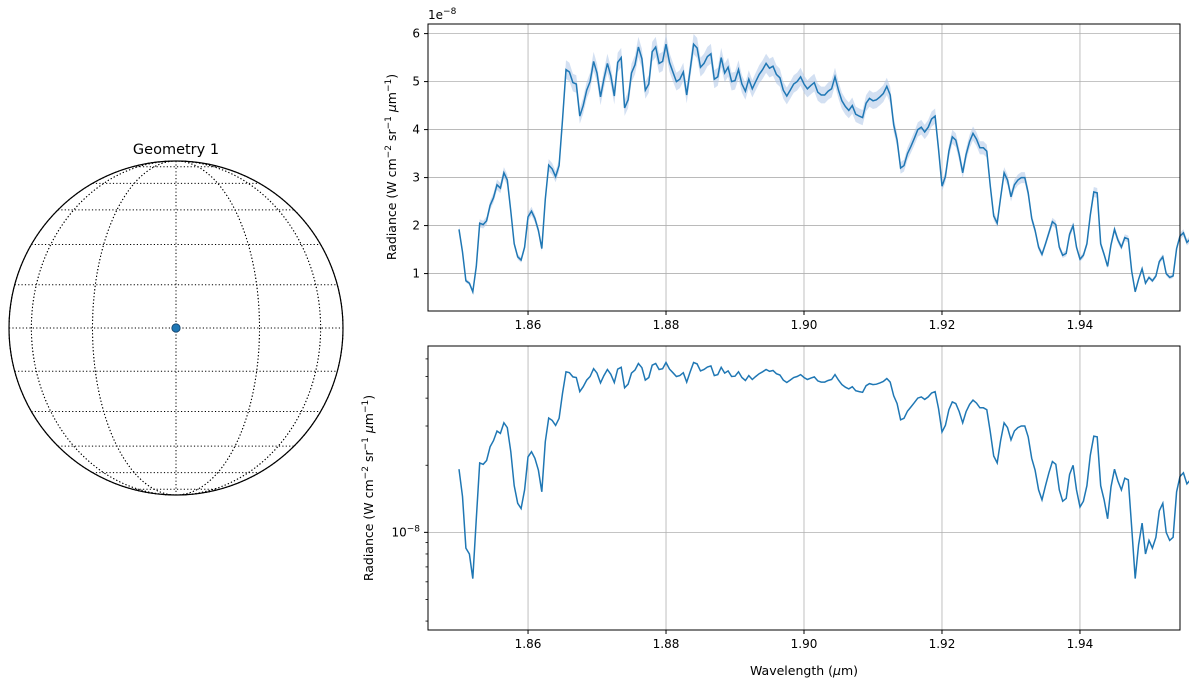 Image resolution: width=1189 pixels, height=689 pixels. I want to click on top-y-tick-label: 2, so click(416, 226).